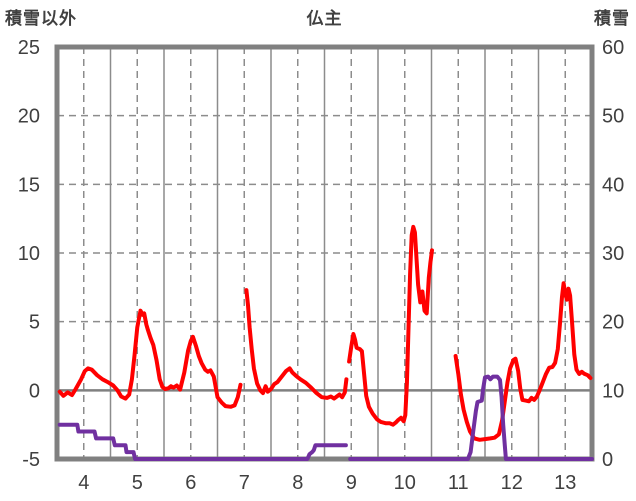 The width and height of the screenshot is (636, 501). I want to click on x-axis-tick-label: 9, so click(351, 483).